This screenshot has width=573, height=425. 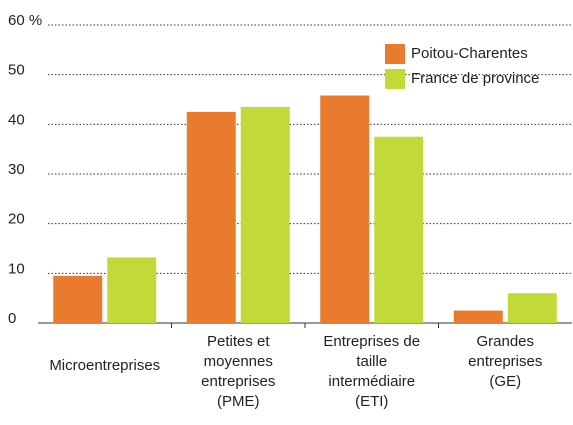 What do you see at coordinates (16, 169) in the screenshot?
I see `y-tick-label: 30` at bounding box center [16, 169].